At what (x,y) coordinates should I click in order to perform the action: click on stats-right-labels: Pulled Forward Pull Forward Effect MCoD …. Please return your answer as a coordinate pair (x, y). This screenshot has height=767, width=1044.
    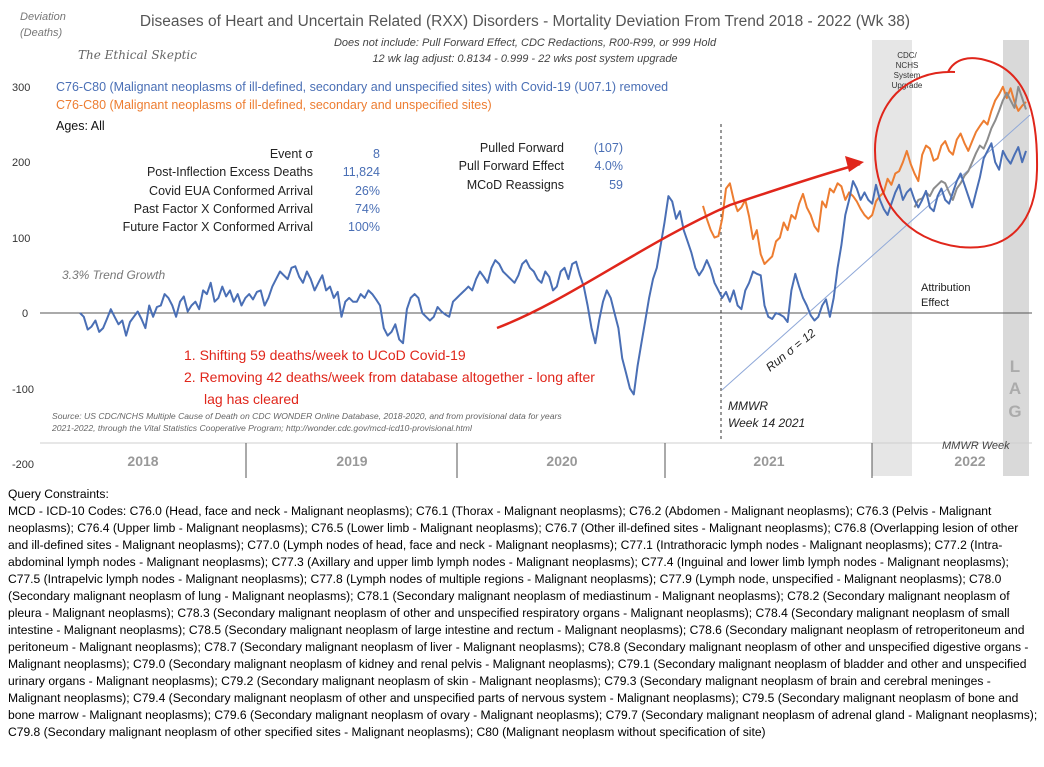
    Looking at the image, I should click on (512, 166).